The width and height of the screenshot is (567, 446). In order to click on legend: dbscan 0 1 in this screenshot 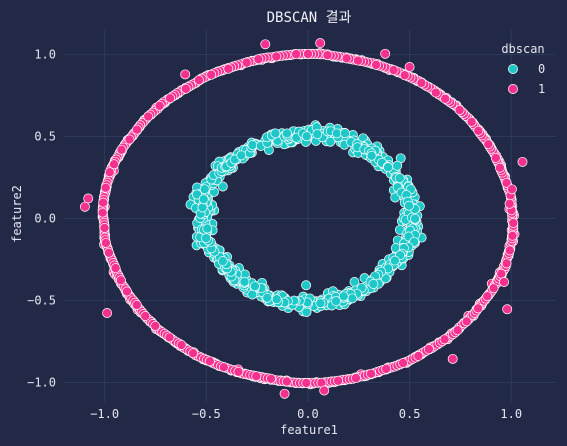, I will do `click(523, 69)`.